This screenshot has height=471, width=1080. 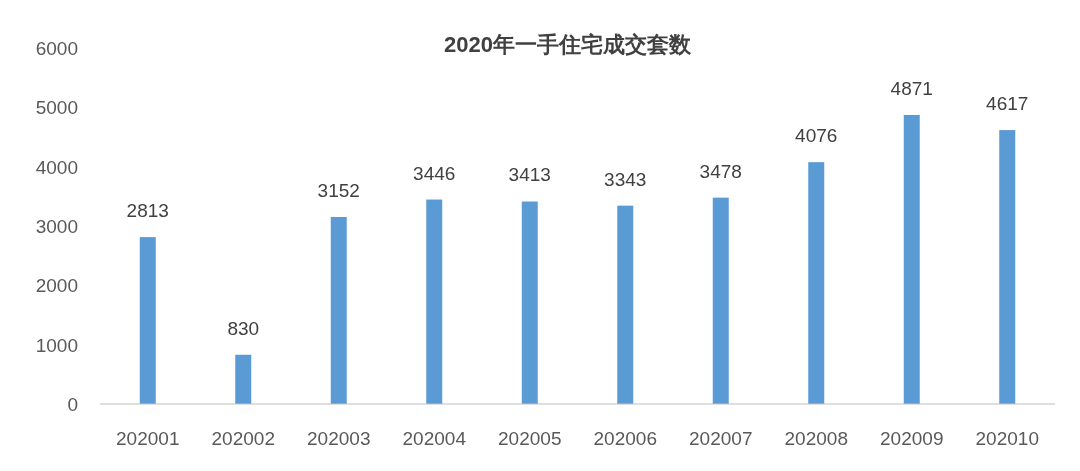 I want to click on data-label: 3343, so click(x=625, y=179).